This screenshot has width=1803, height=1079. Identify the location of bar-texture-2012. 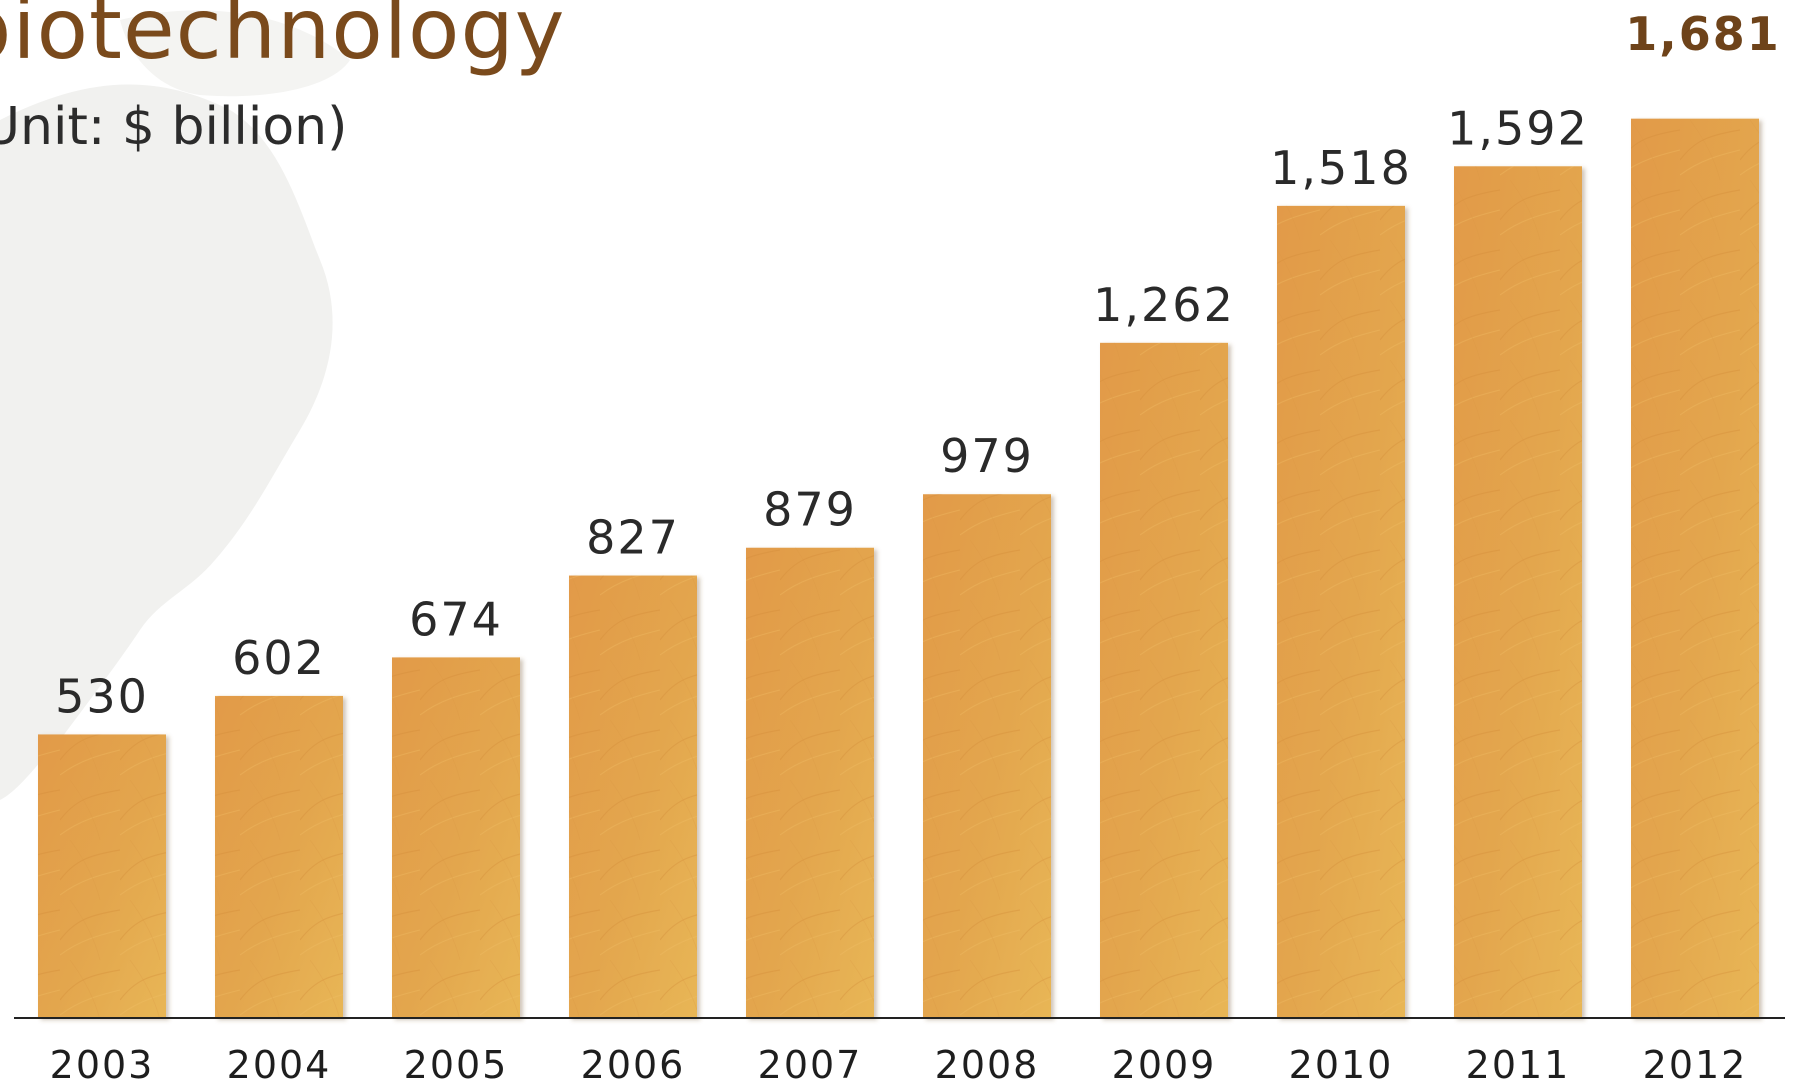
(1695, 568).